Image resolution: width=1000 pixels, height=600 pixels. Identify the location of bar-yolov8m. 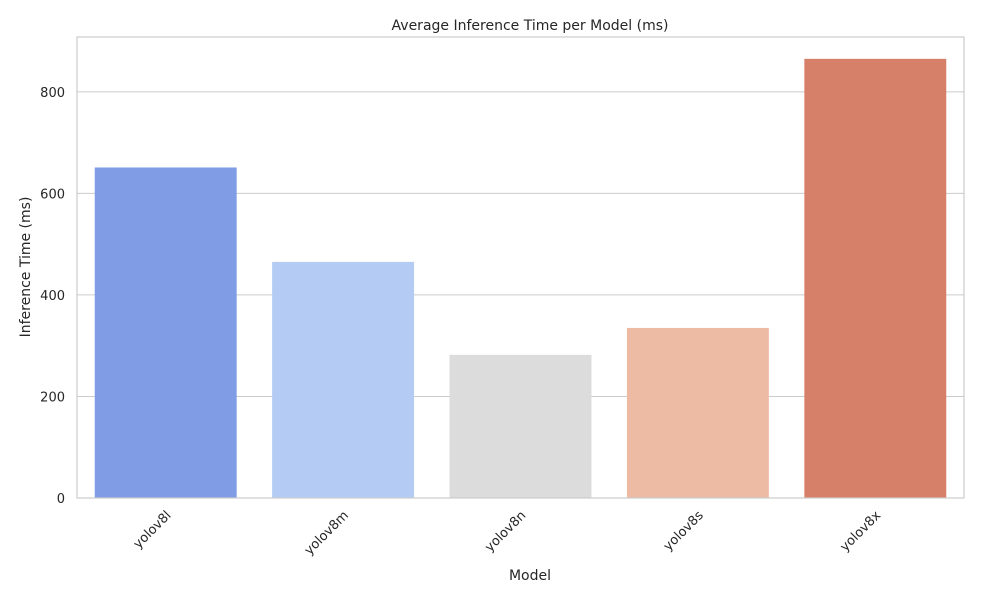
(343, 379).